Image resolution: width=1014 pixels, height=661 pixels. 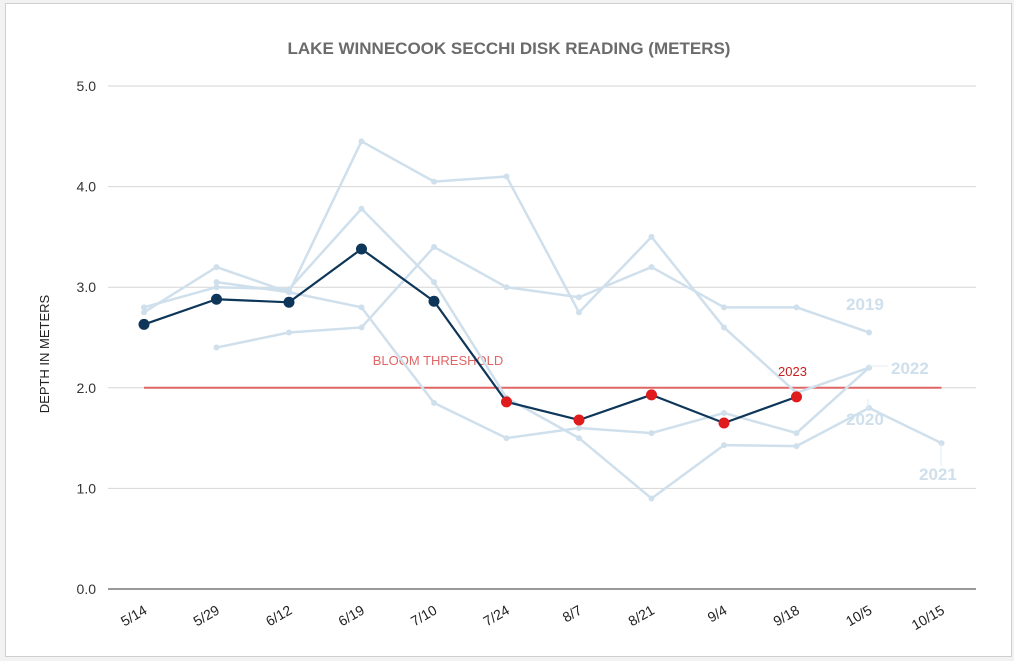 I want to click on x-tick-label: 5/14, so click(x=134, y=616).